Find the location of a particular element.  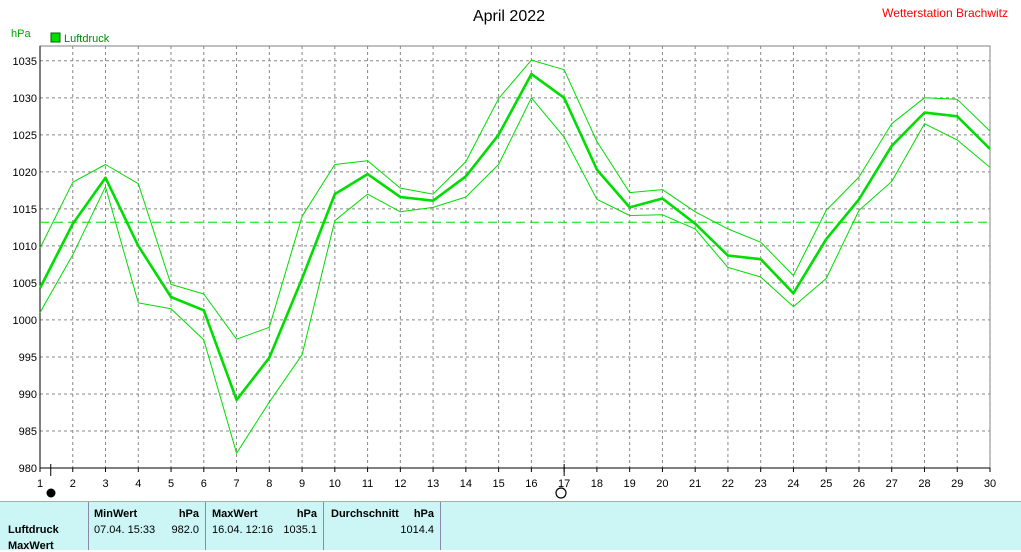

y-tick-label: 995 is located at coordinates (28, 358).